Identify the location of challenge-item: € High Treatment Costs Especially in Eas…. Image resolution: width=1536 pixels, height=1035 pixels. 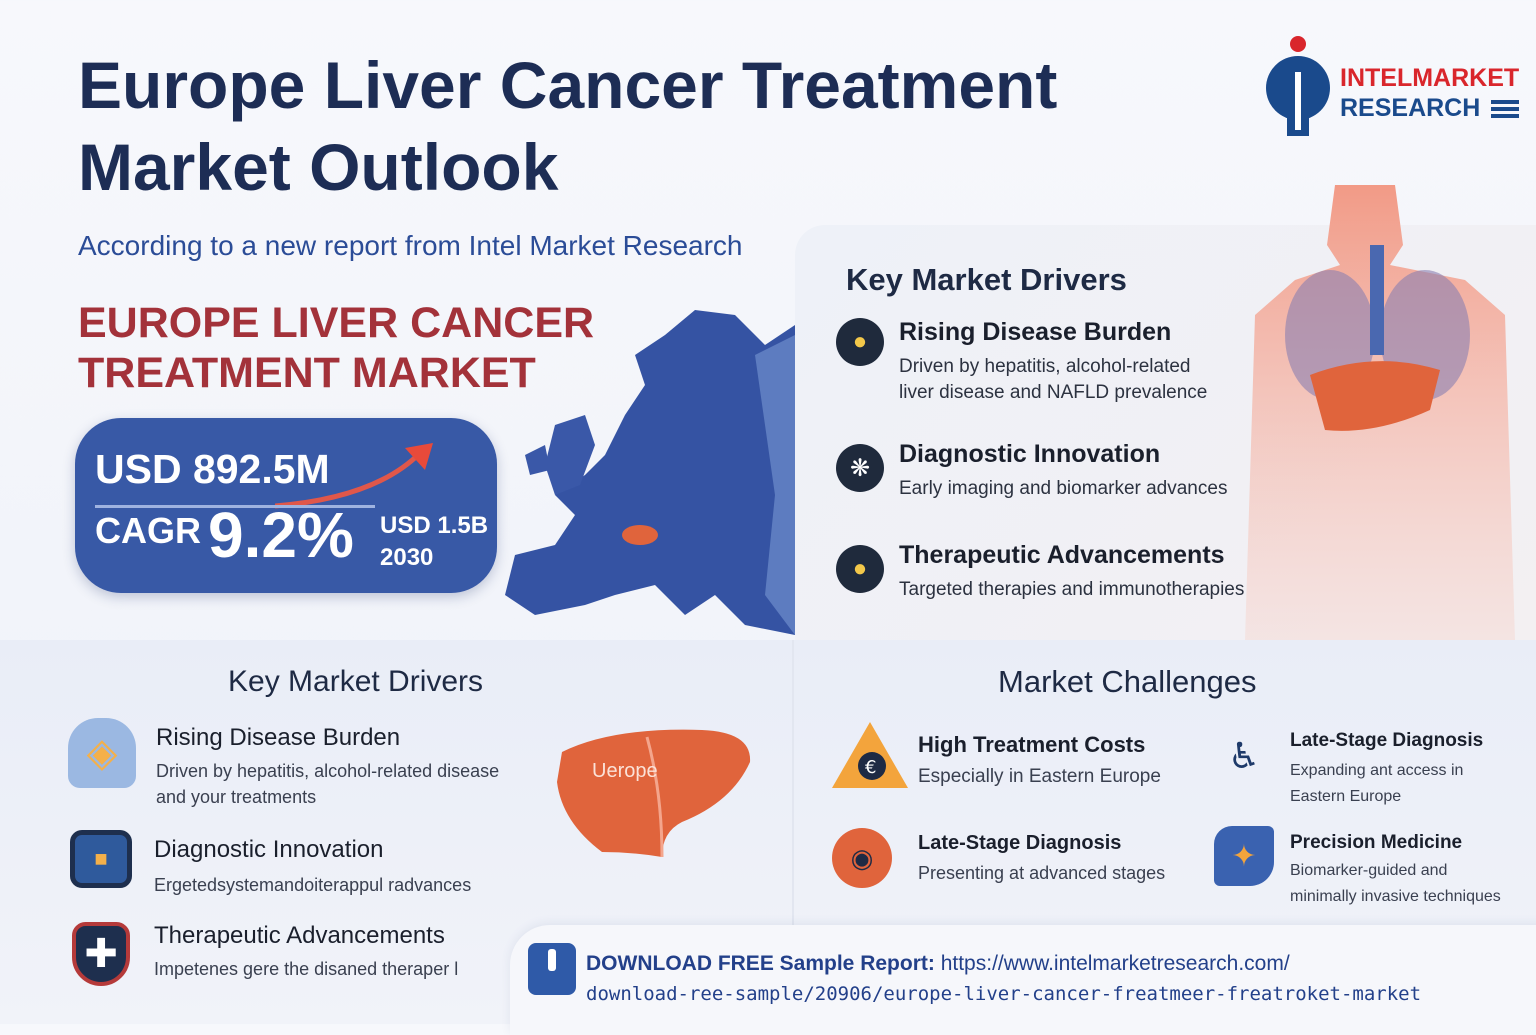
(1020, 760).